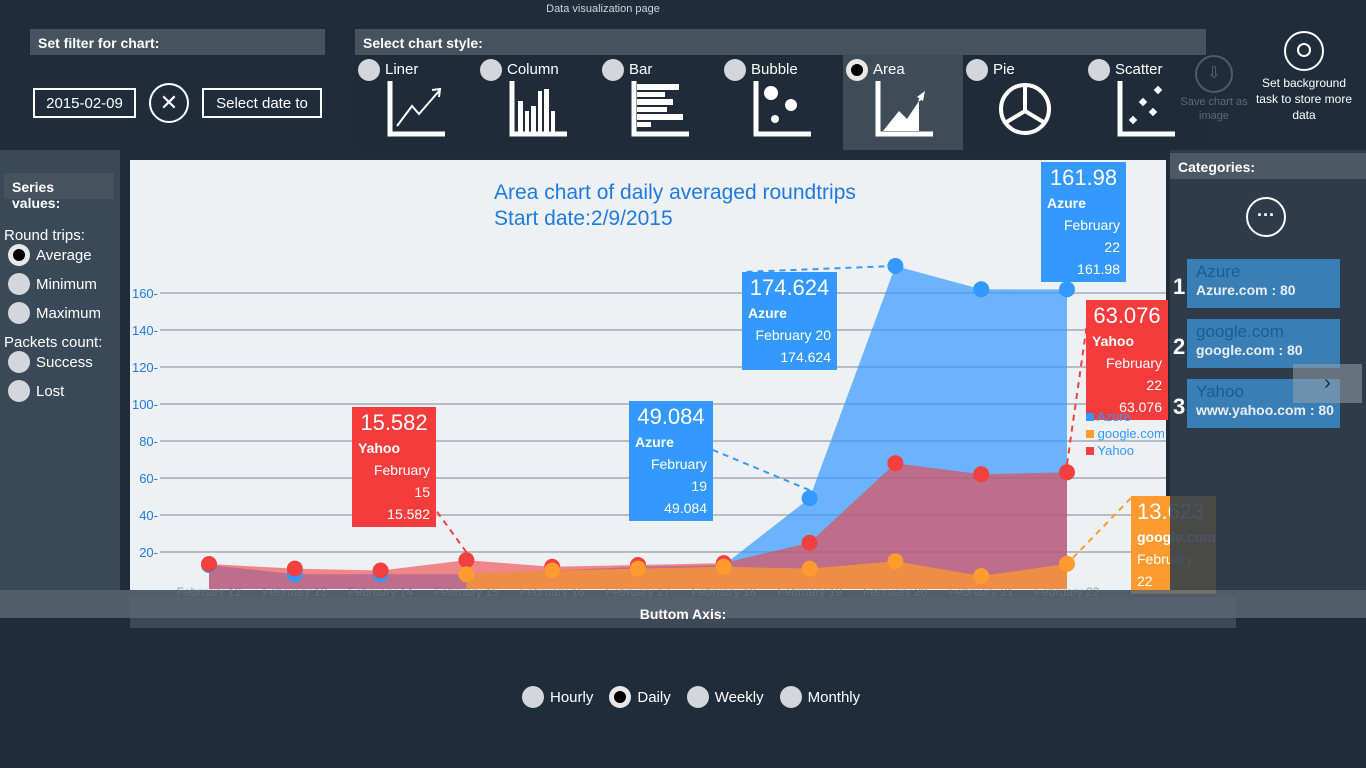 Image resolution: width=1366 pixels, height=768 pixels. I want to click on option-label: Minimum, so click(66, 284).